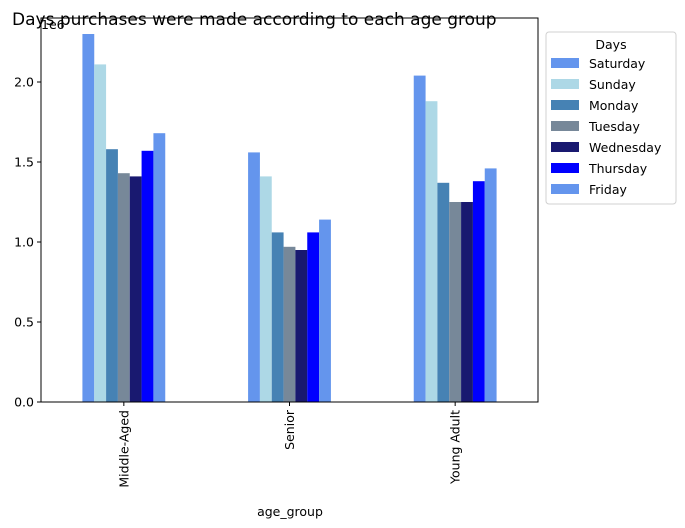  I want to click on x-axis: Middle-Aged Senior Young Adult, so click(289, 445).